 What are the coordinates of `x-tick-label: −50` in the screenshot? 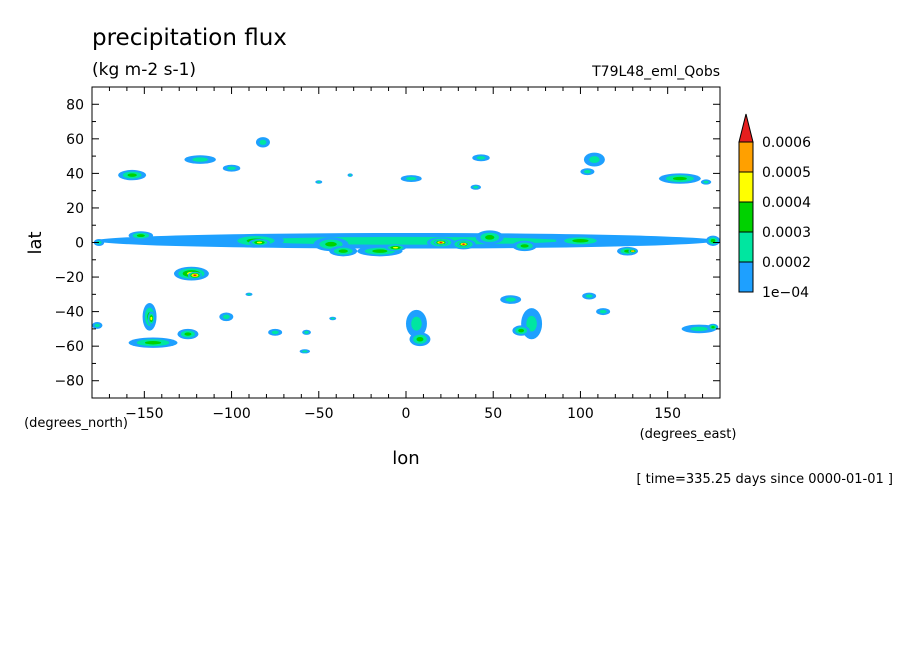 It's located at (319, 414).